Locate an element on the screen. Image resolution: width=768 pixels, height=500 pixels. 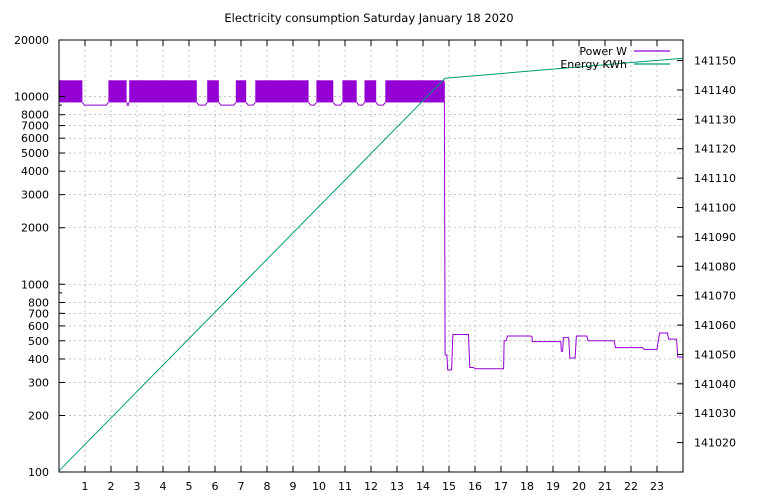
x-tick-label: 7 is located at coordinates (241, 486).